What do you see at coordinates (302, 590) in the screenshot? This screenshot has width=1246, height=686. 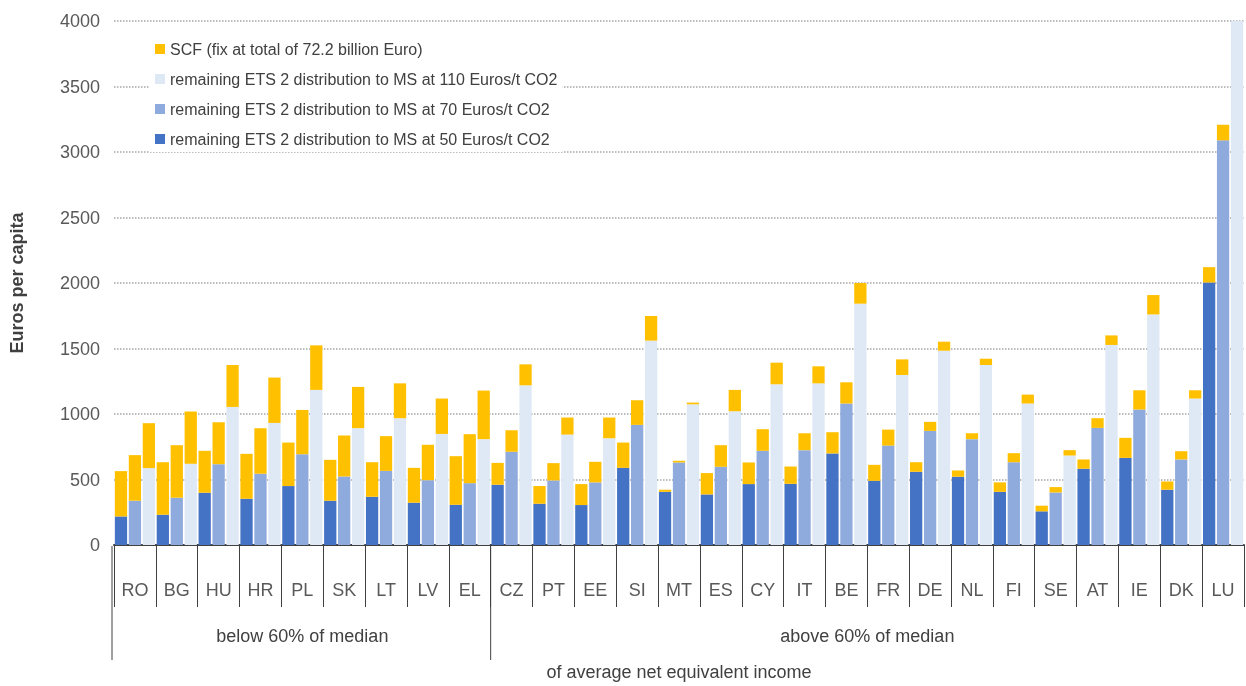 I see `x-tick-label: PL` at bounding box center [302, 590].